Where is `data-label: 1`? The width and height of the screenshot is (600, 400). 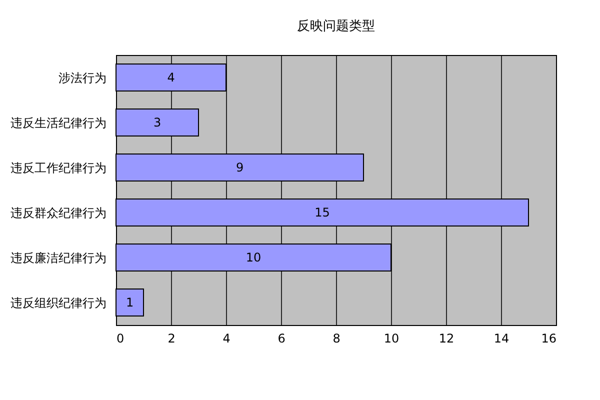
data-label: 1 is located at coordinates (130, 303).